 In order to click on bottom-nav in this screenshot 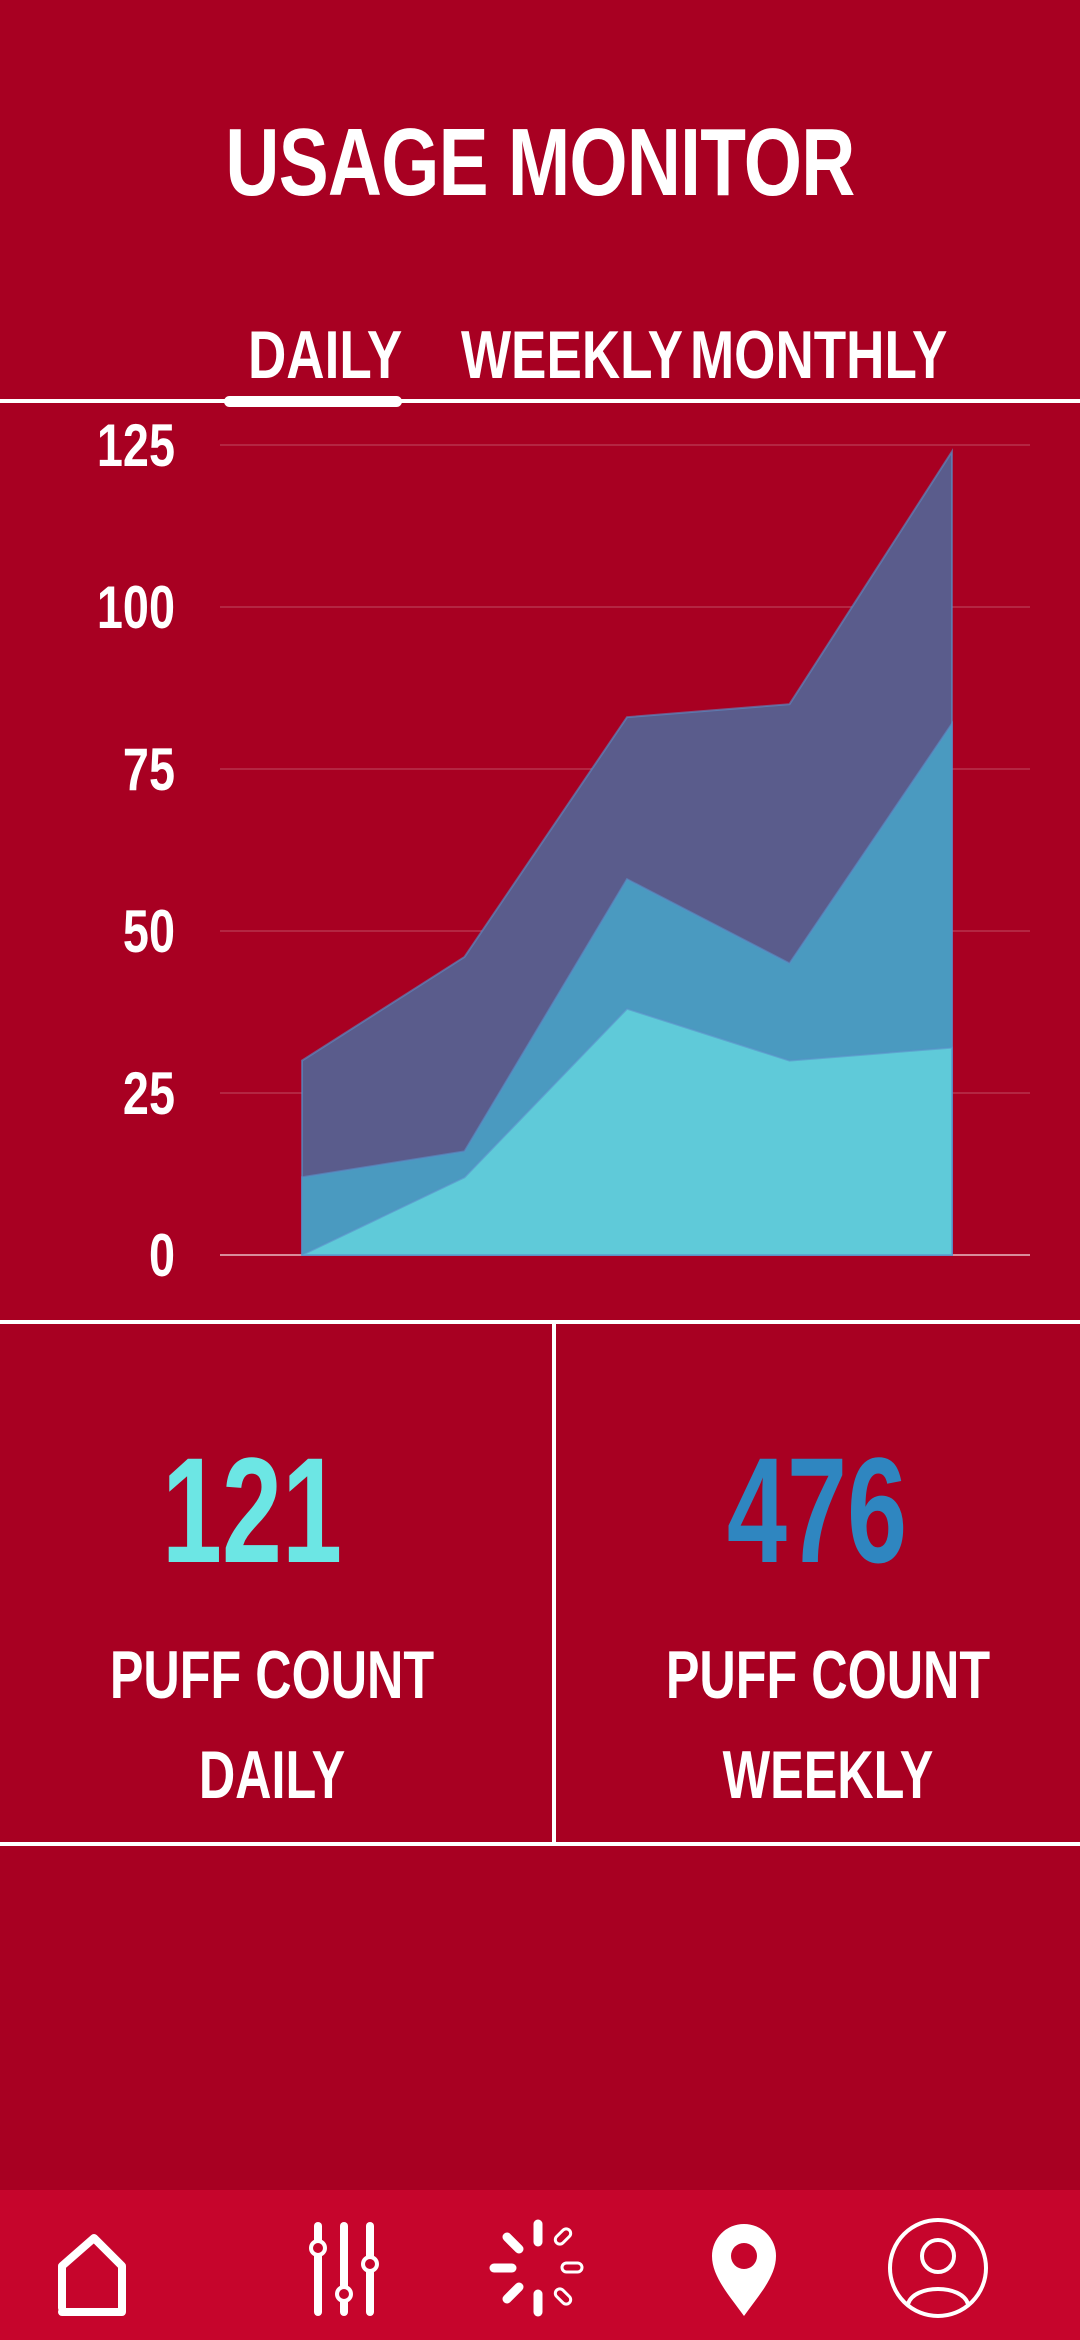, I will do `click(540, 2265)`.